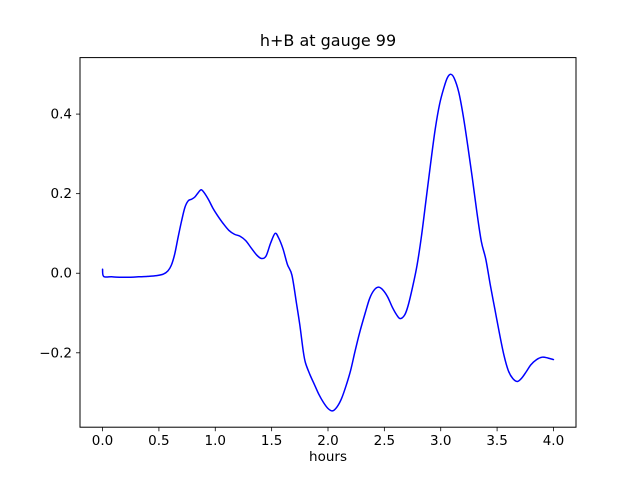  What do you see at coordinates (158, 441) in the screenshot?
I see `x-tick-label: 0.5` at bounding box center [158, 441].